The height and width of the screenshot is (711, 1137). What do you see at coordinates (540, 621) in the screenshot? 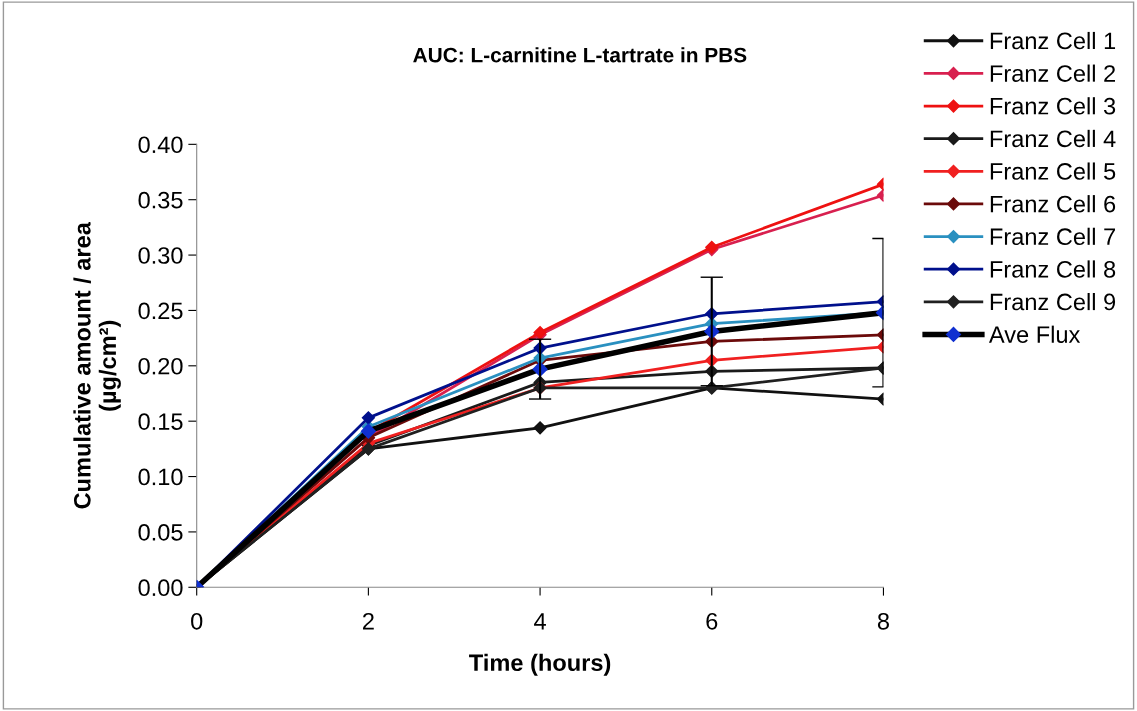
I see `x-tick-label: 4` at bounding box center [540, 621].